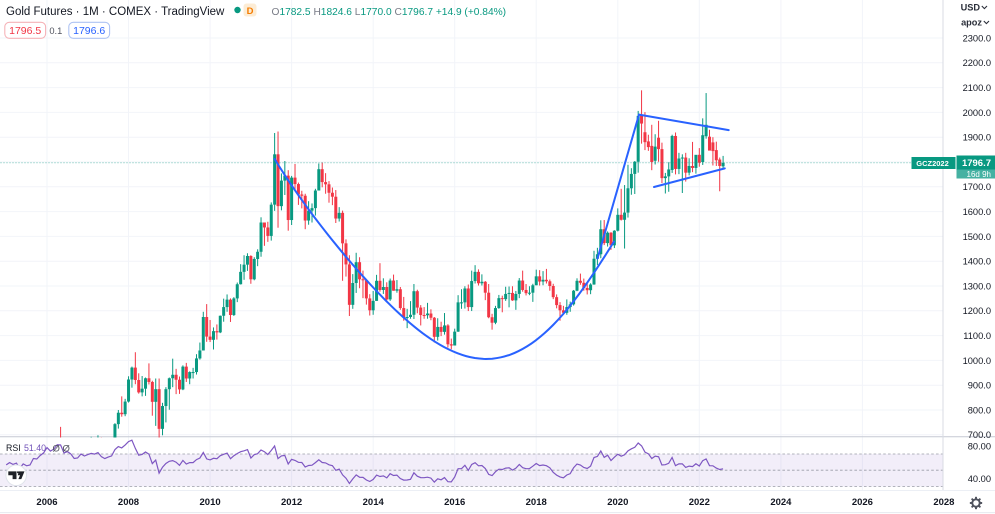  What do you see at coordinates (943, 502) in the screenshot?
I see `svg-text: 2028` at bounding box center [943, 502].